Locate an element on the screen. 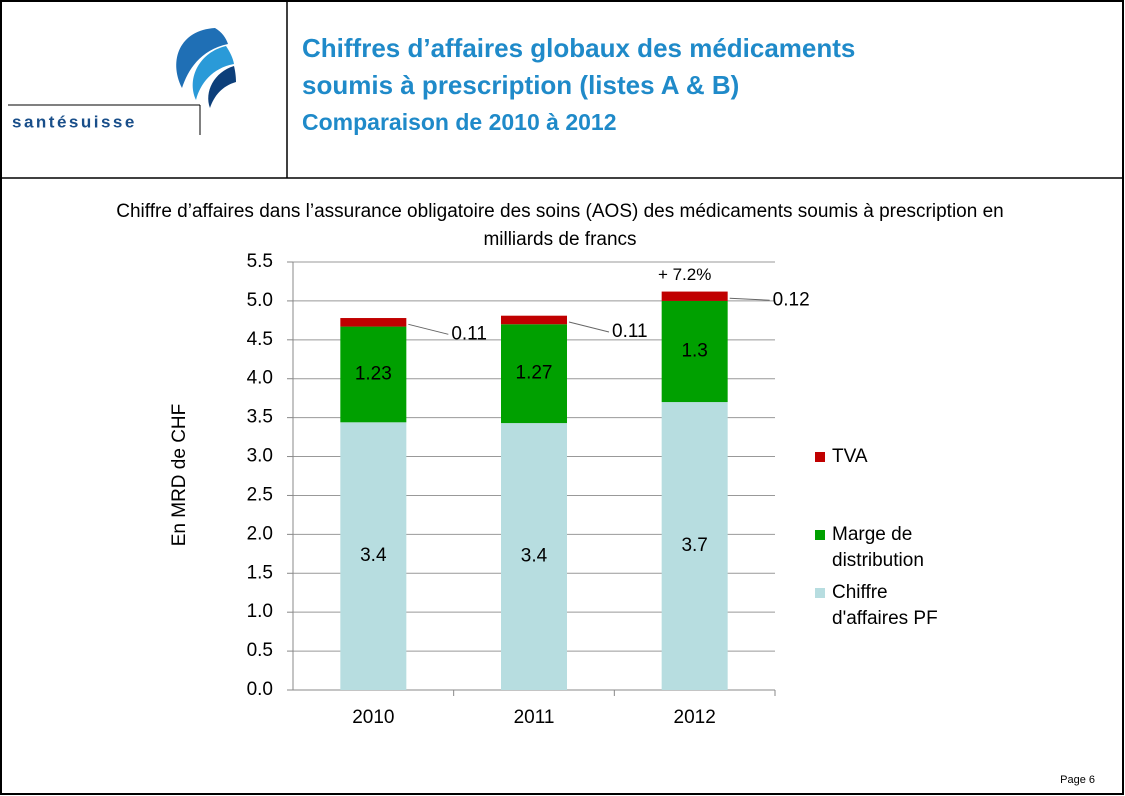  y-tick-label: 5.0 is located at coordinates (260, 300).